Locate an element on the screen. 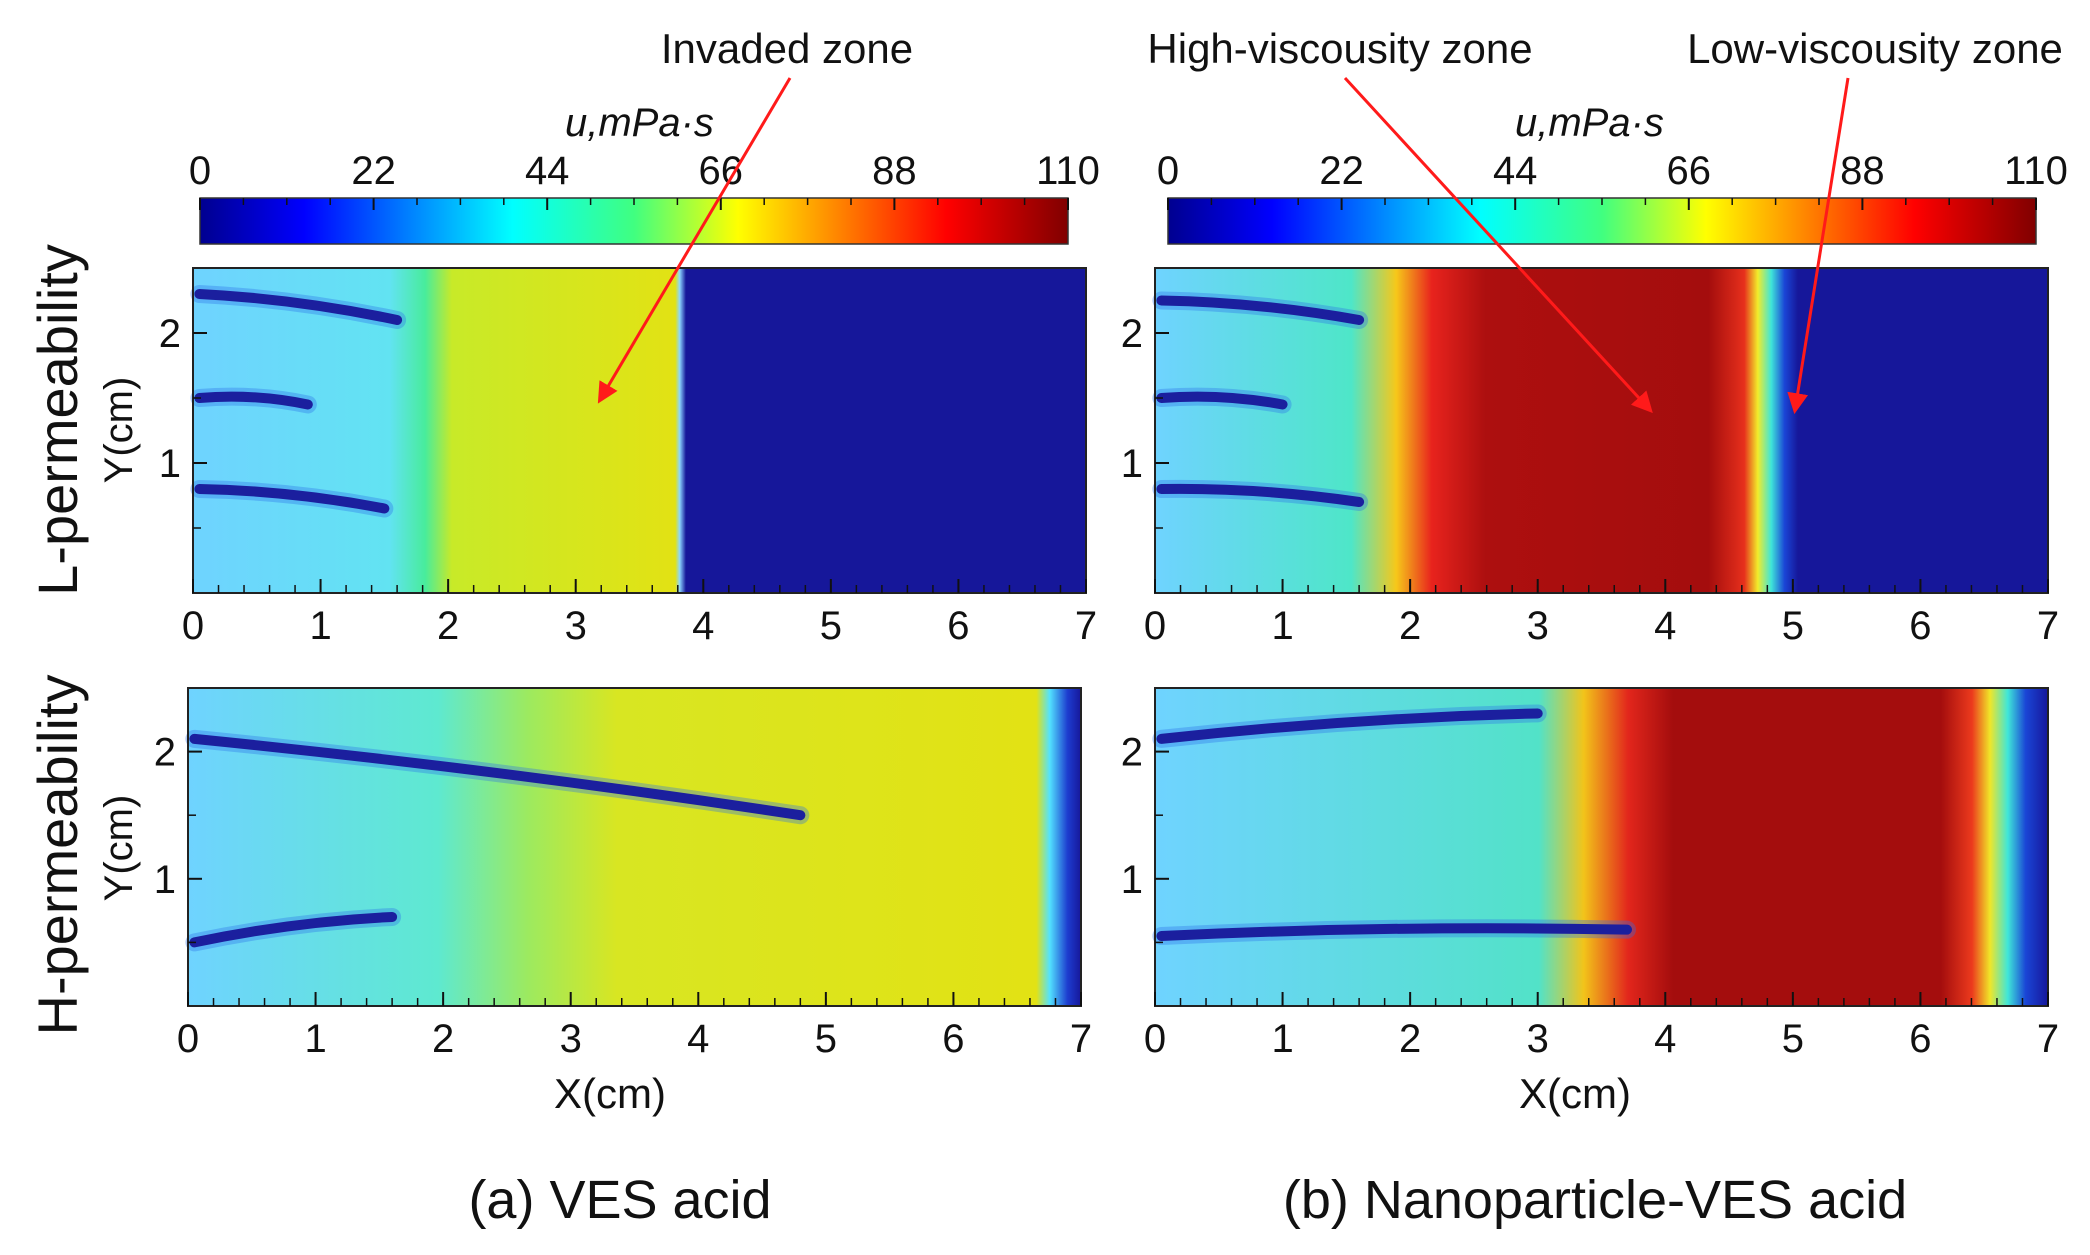  panel-h-np-field is located at coordinates (1601, 847).